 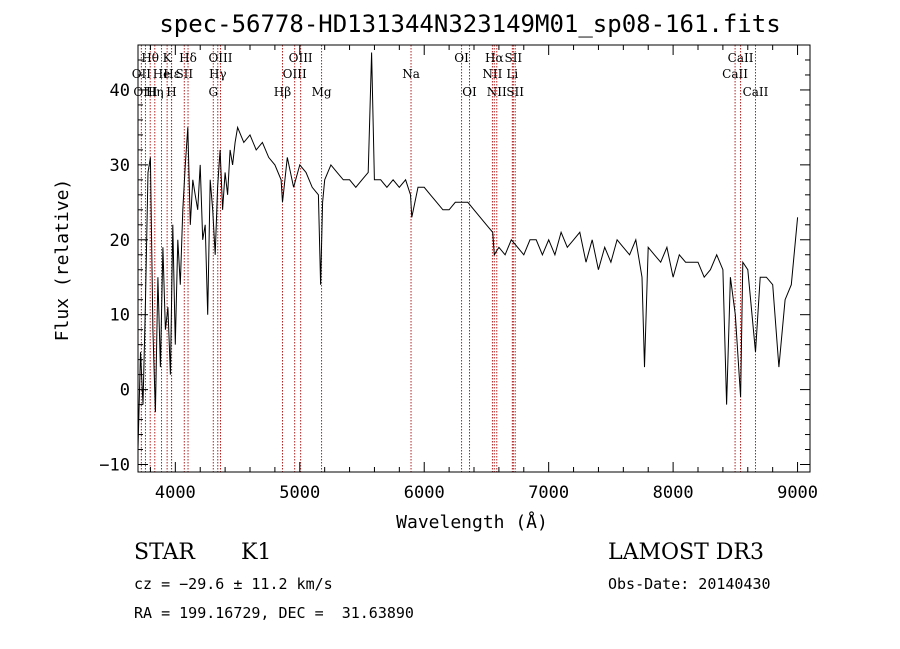 I want to click on line-label-16: Mg, so click(x=322, y=92).